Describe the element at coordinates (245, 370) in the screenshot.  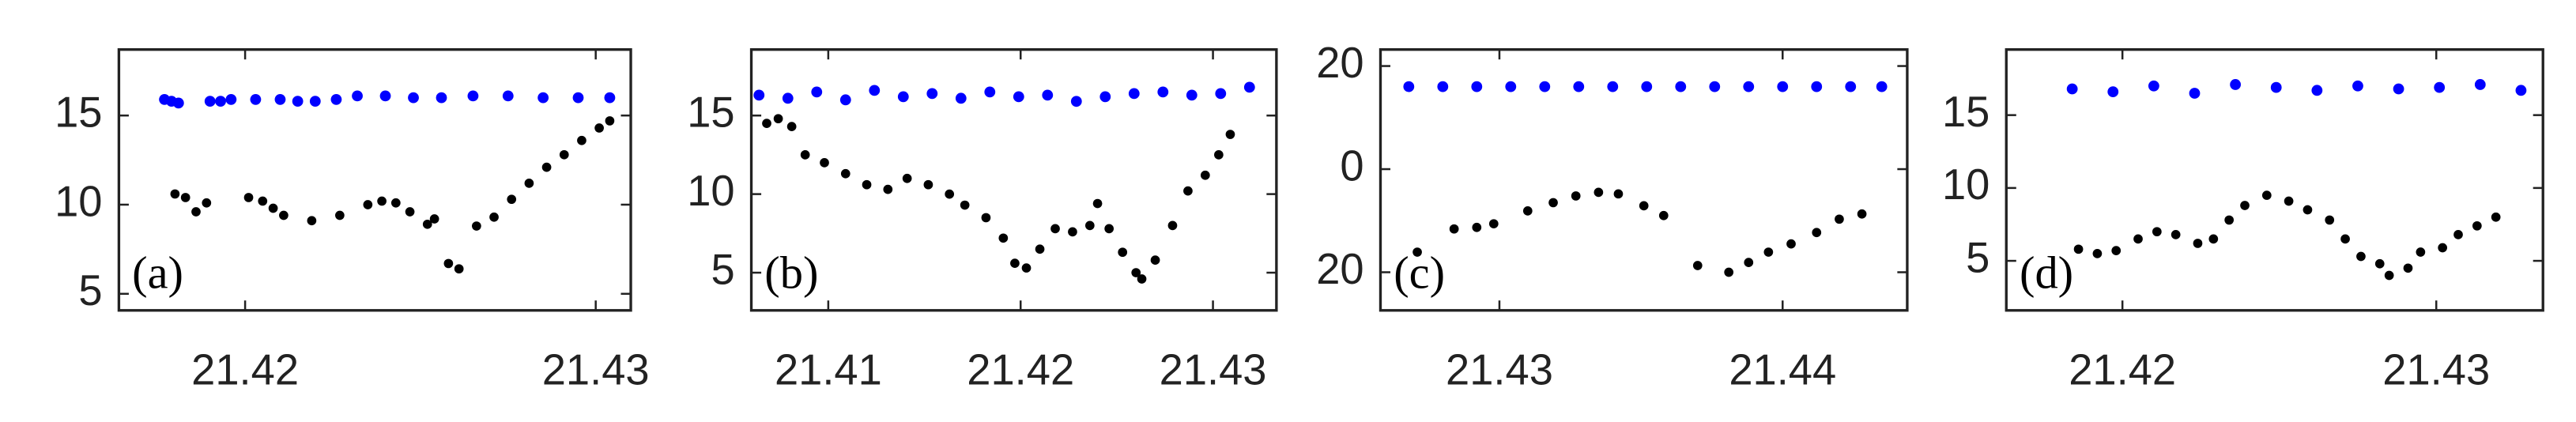
I see `x-tick-label: 21.42` at that location.